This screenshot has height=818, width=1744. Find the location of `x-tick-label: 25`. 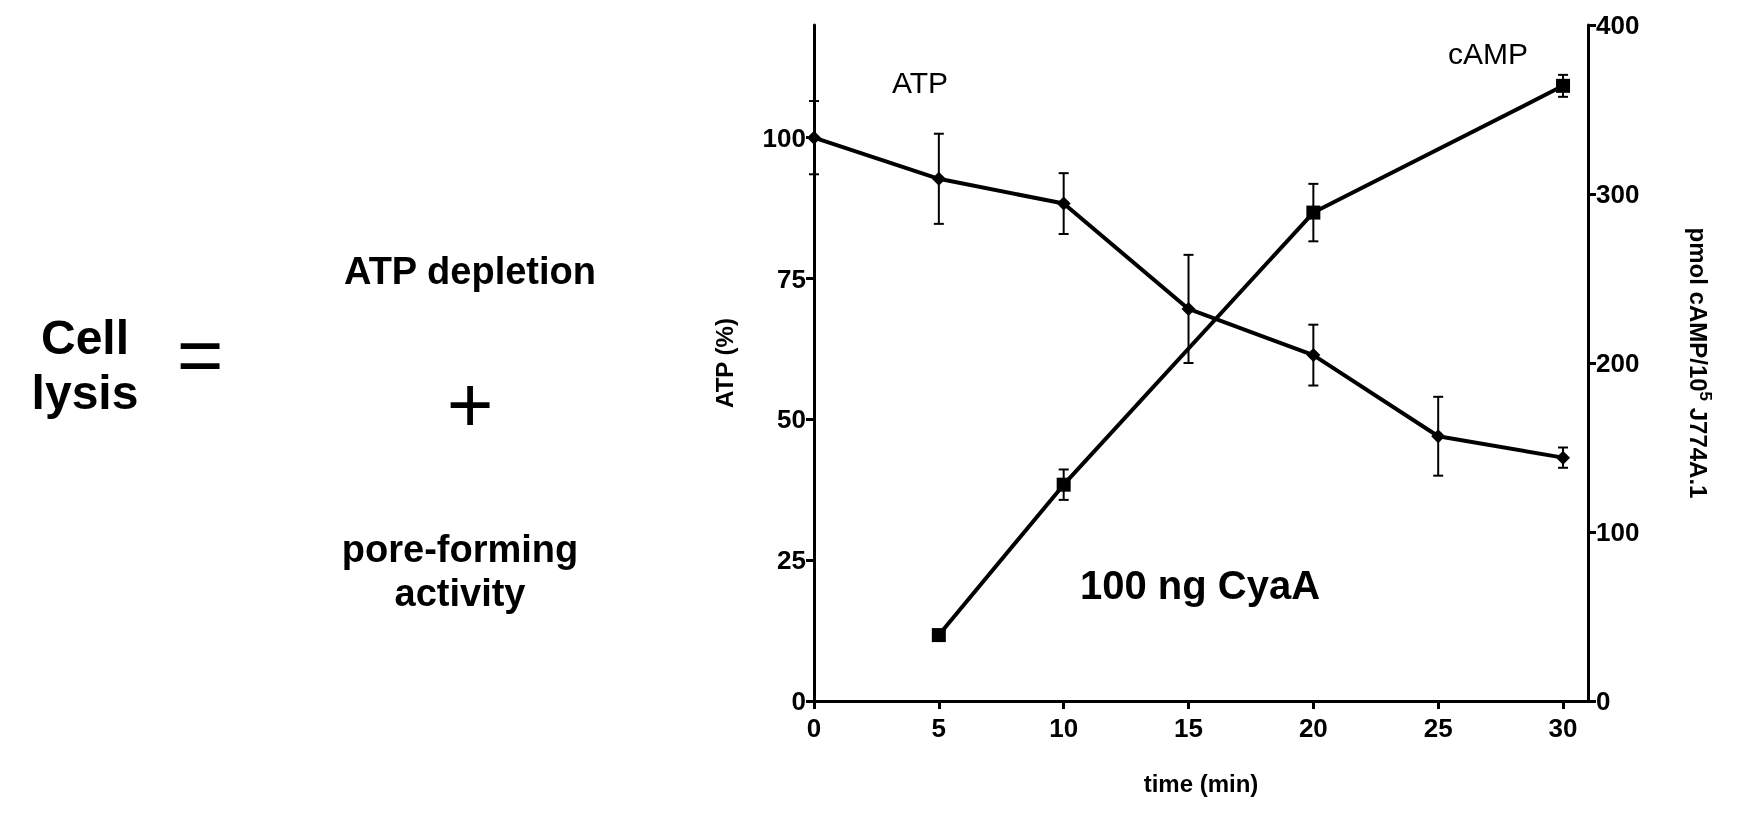

x-tick-label: 25 is located at coordinates (1438, 728).